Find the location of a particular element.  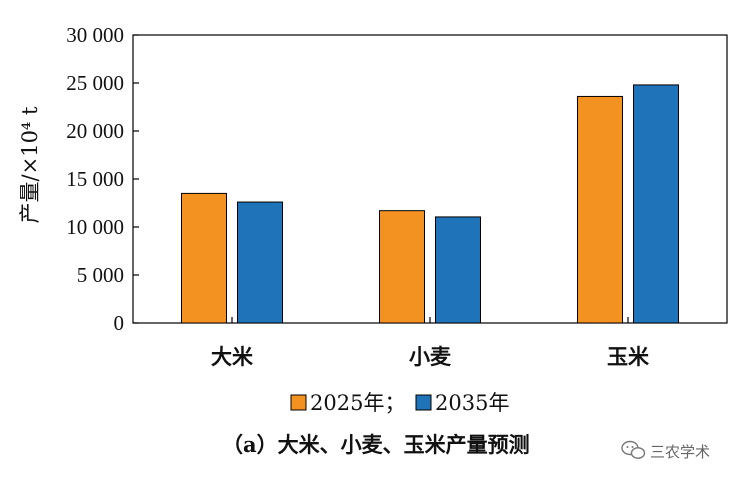

x-tick-label: 玉米 is located at coordinates (628, 357).